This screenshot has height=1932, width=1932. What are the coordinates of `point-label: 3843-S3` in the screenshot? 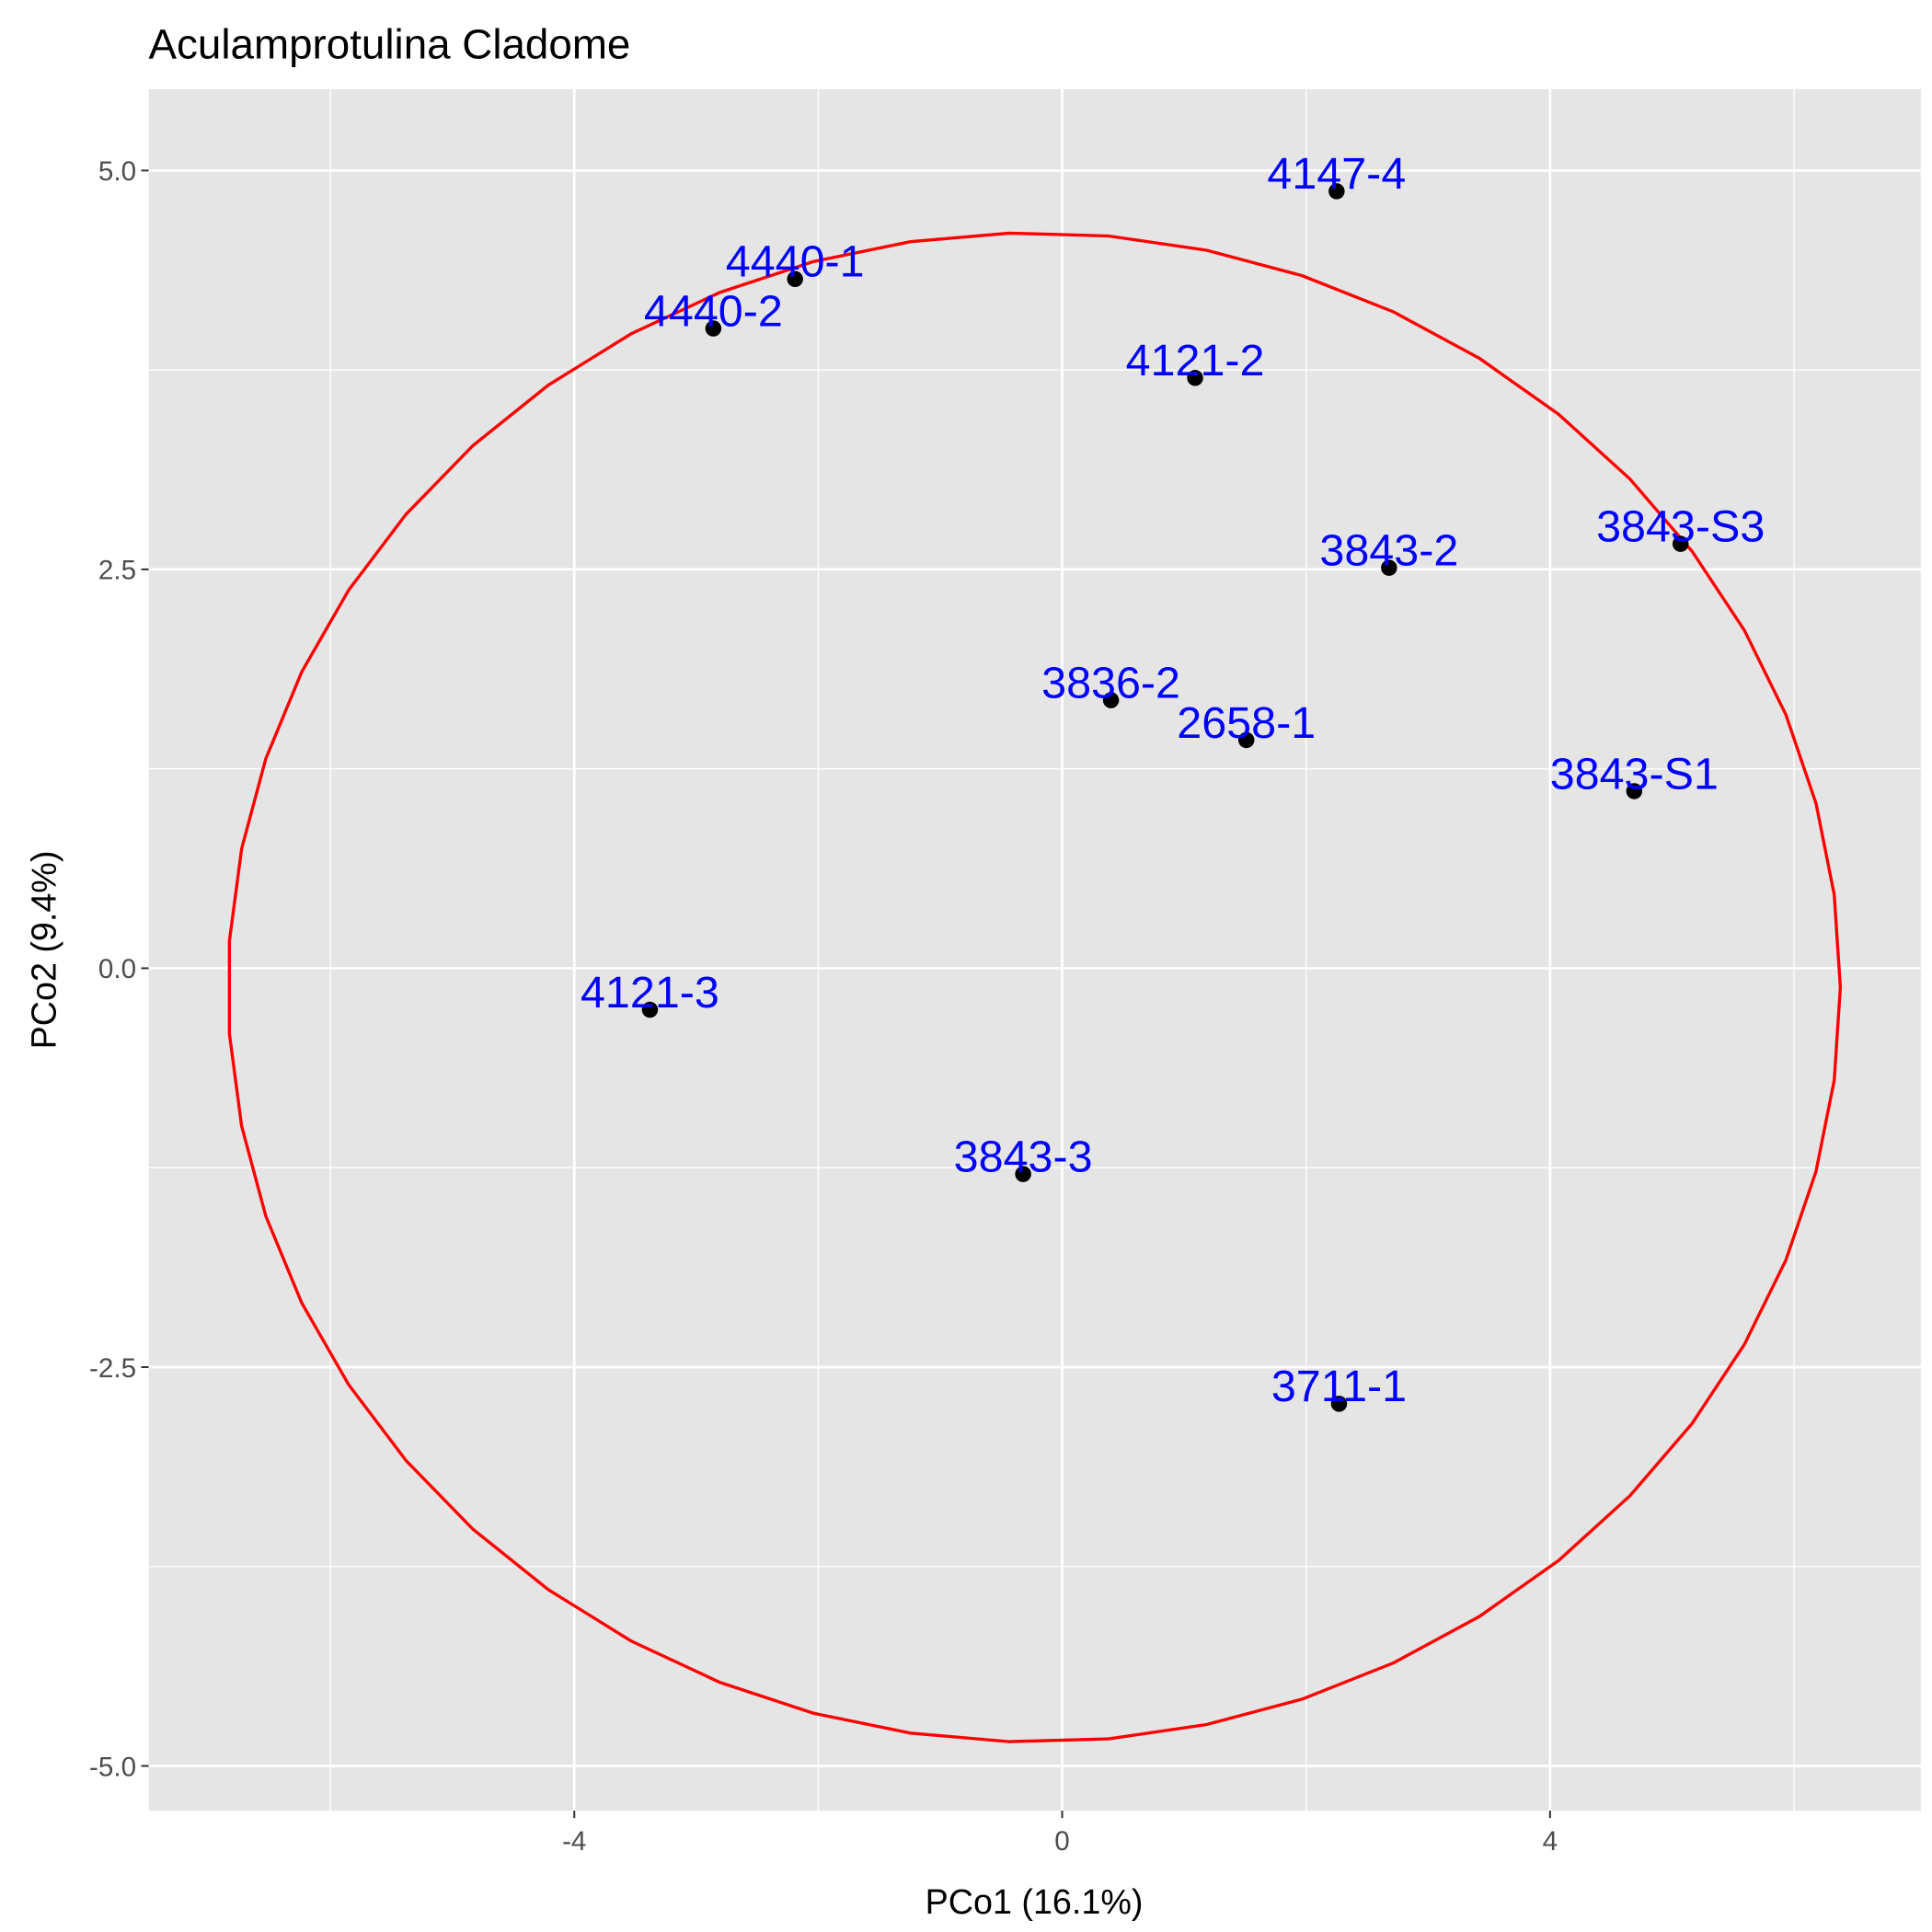 It's located at (1680, 526).